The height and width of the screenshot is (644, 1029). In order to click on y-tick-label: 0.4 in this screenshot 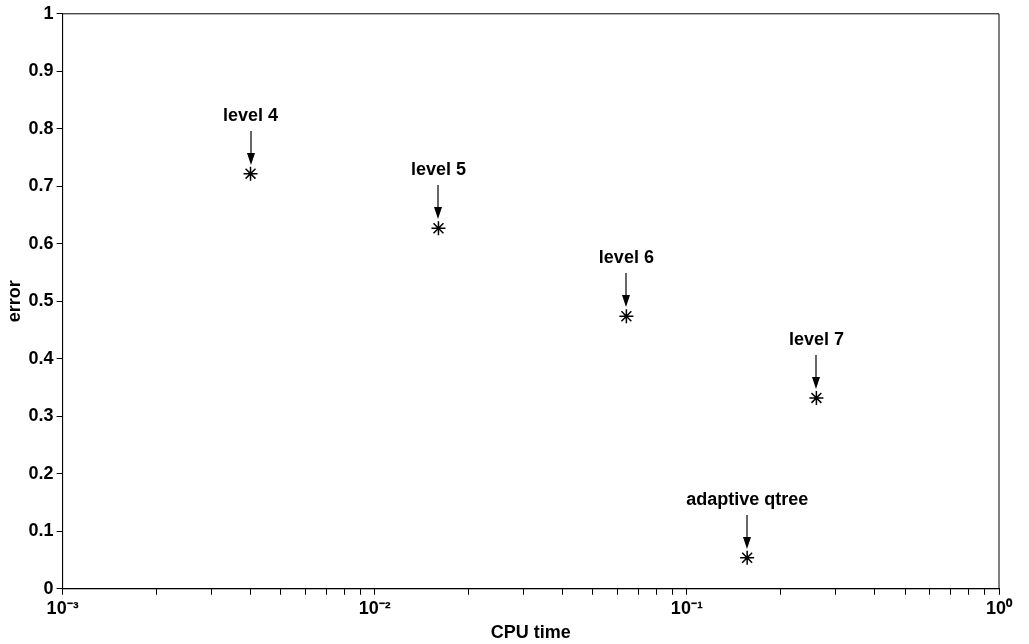, I will do `click(41, 357)`.